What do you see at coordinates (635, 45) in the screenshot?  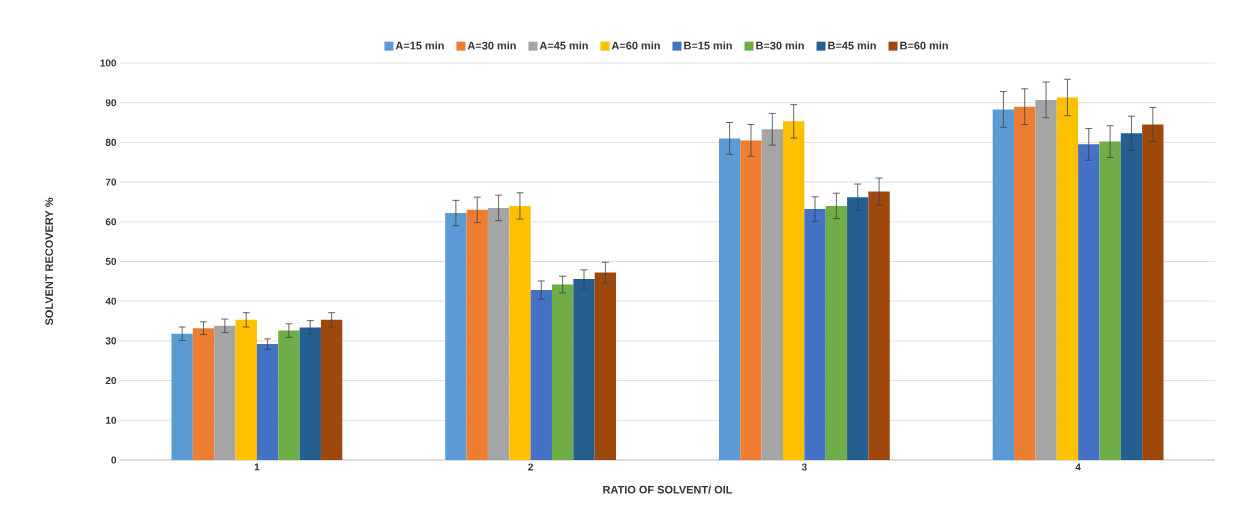 I see `legend-label: A=60 min` at bounding box center [635, 45].